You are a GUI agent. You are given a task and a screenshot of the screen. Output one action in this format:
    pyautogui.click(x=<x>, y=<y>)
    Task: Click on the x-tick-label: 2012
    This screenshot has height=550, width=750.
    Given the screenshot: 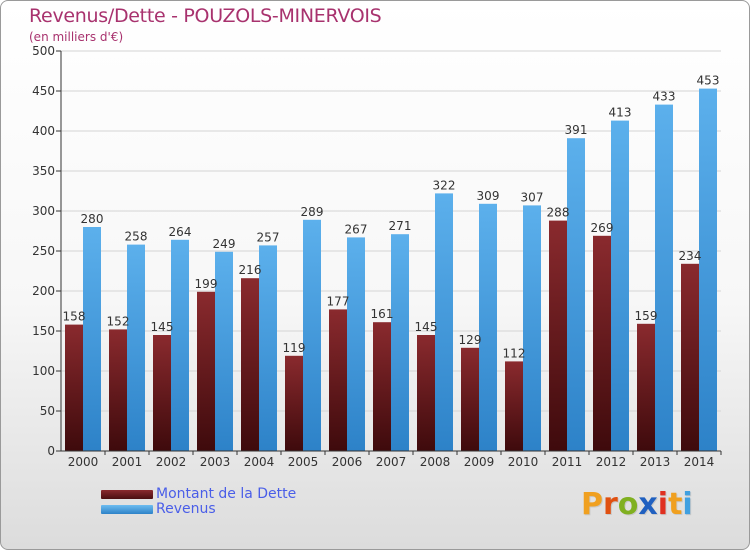 What is the action you would take?
    pyautogui.click(x=611, y=462)
    